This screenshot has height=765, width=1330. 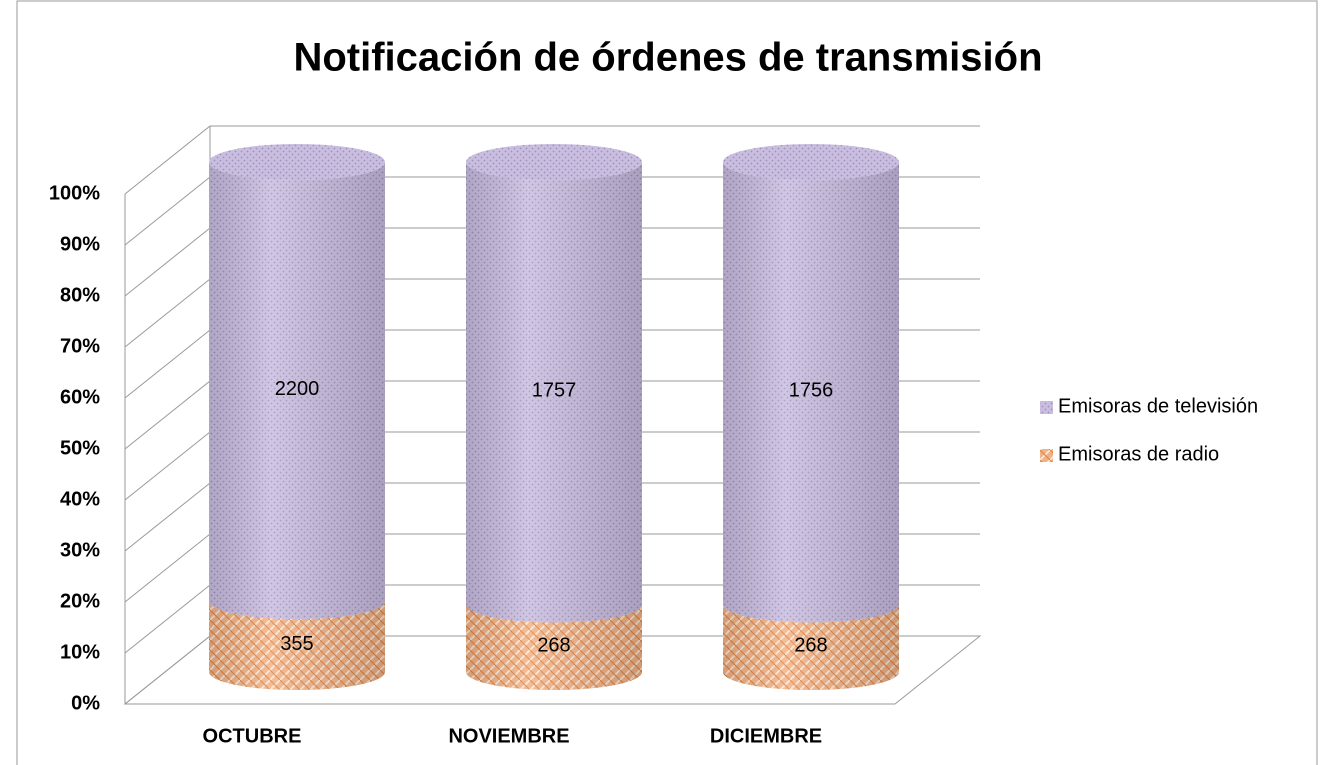 I want to click on data-label: 1756, so click(x=811, y=391).